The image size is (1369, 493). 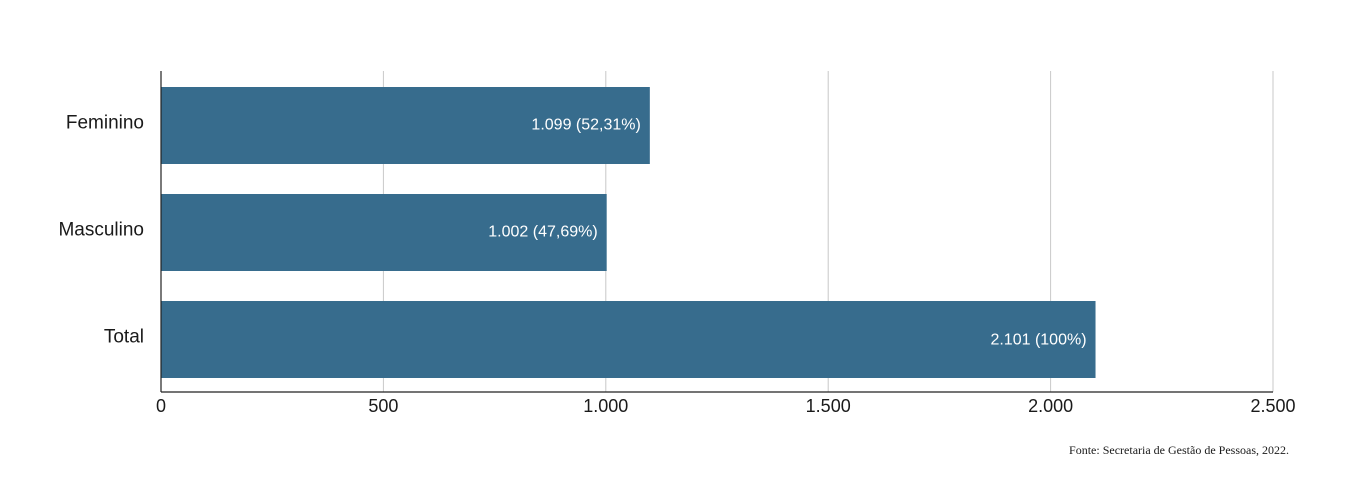 I want to click on x-tick-label: 1.500, so click(x=828, y=406).